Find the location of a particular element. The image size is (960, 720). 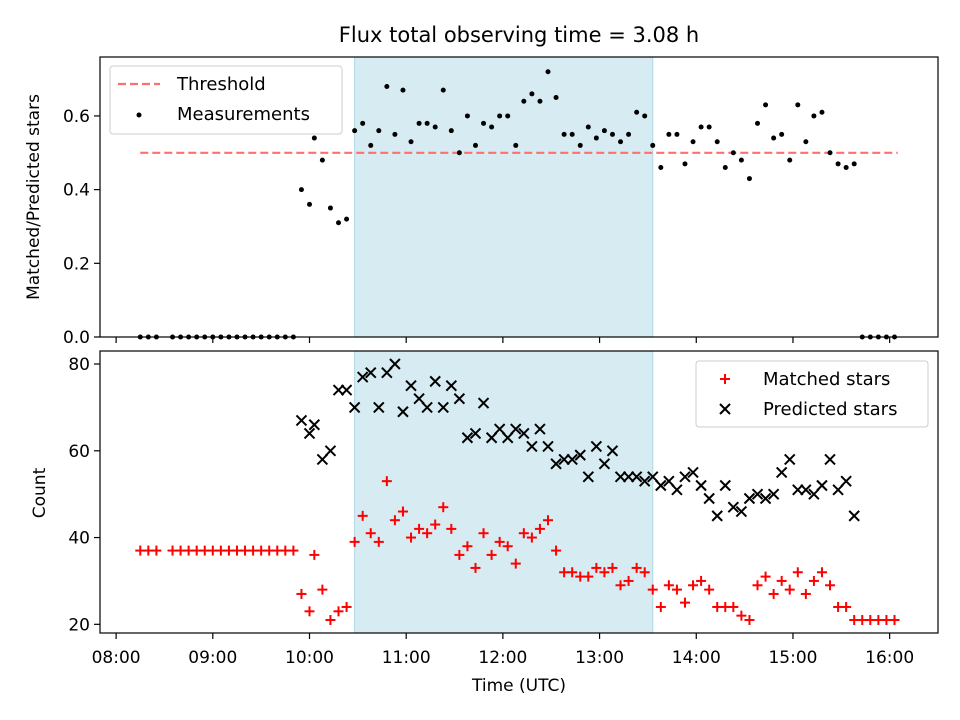

y-tick-label: 40 is located at coordinates (79, 539).